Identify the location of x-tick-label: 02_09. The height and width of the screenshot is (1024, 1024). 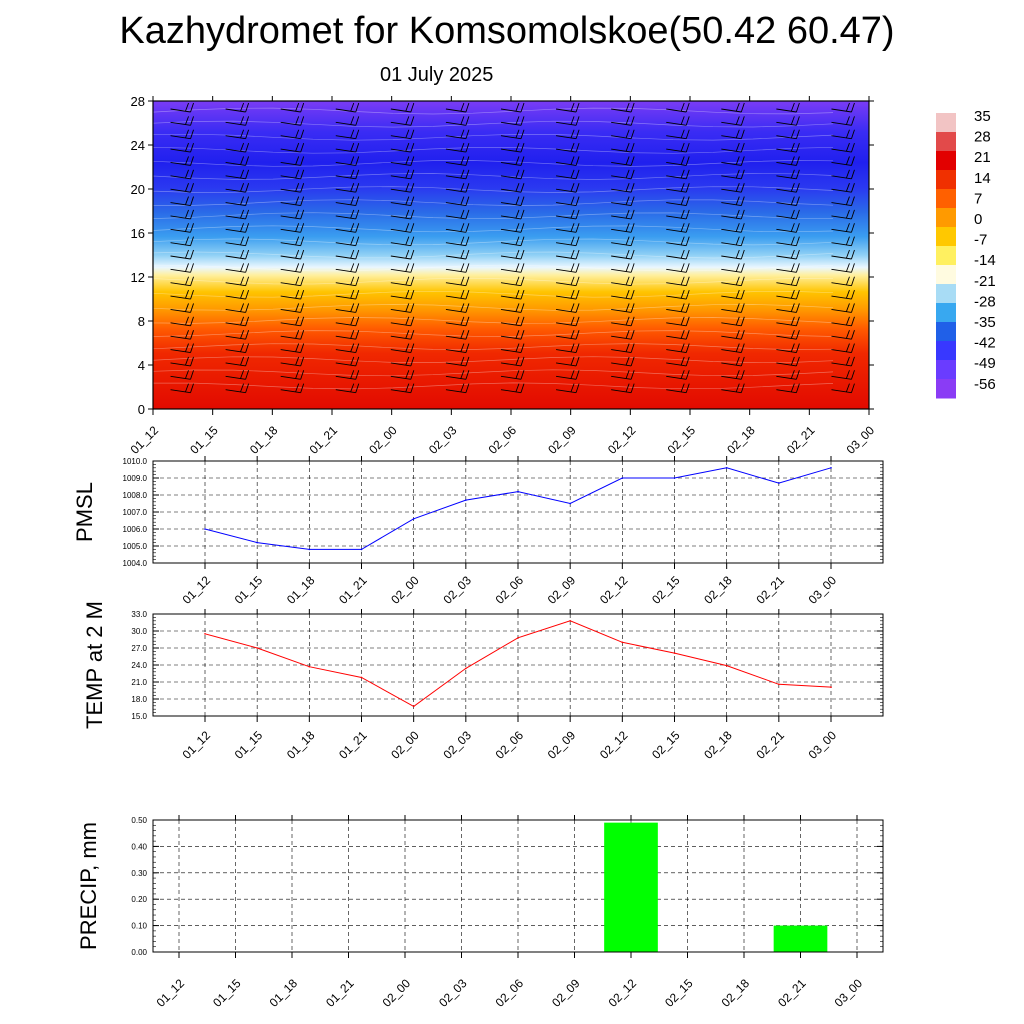
(566, 993).